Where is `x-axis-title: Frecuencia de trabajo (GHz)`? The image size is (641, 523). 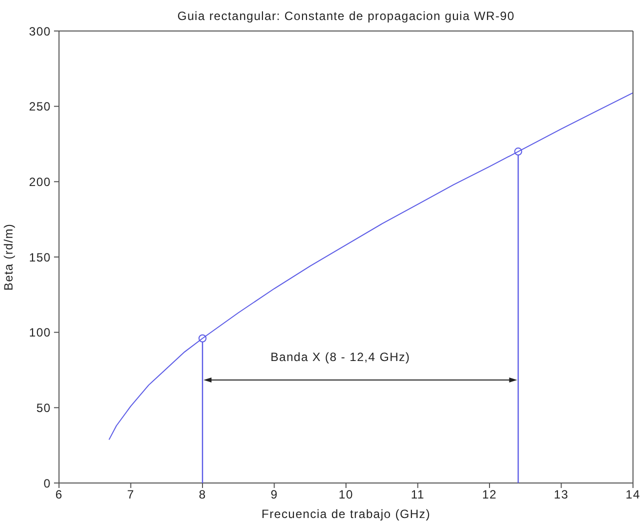 x-axis-title: Frecuencia de trabajo (GHz) is located at coordinates (346, 514).